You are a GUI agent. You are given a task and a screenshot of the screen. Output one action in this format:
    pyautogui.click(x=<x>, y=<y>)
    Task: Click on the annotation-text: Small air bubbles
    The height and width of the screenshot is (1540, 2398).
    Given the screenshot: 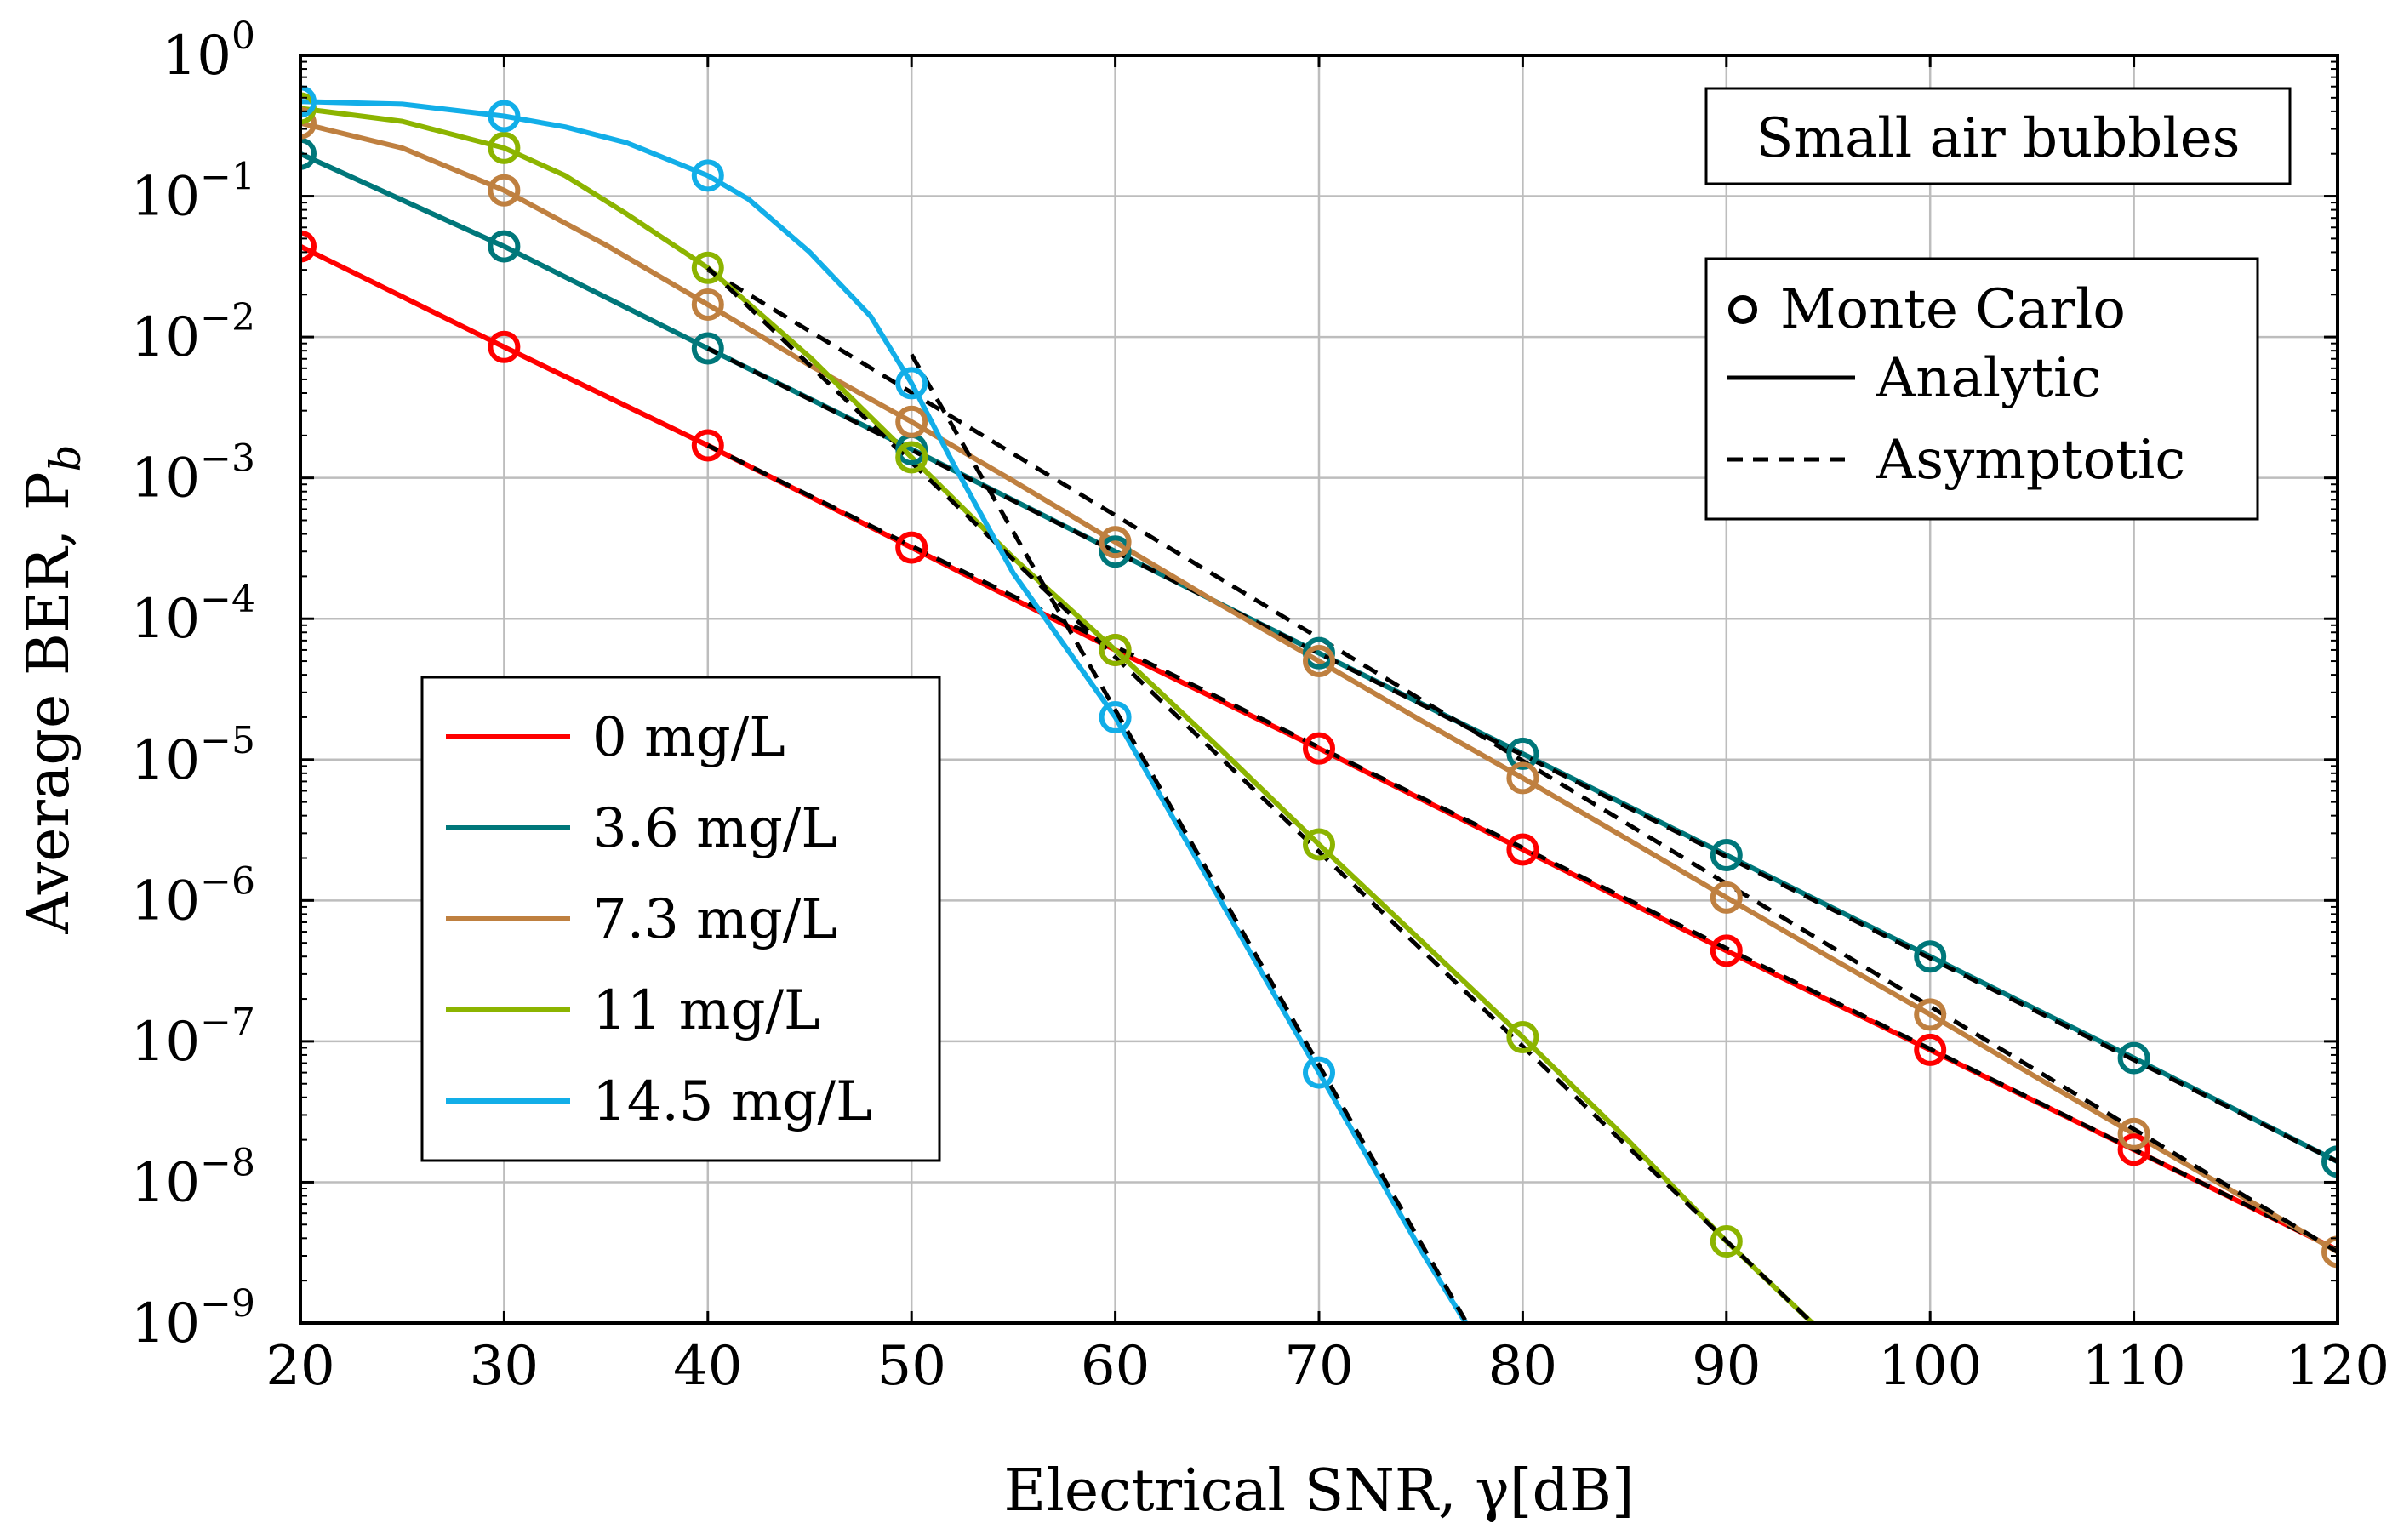 What is the action you would take?
    pyautogui.click(x=1999, y=138)
    